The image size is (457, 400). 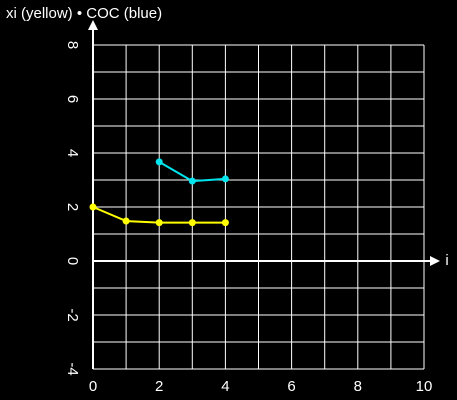 What do you see at coordinates (93, 25) in the screenshot?
I see `y-axis-arrow` at bounding box center [93, 25].